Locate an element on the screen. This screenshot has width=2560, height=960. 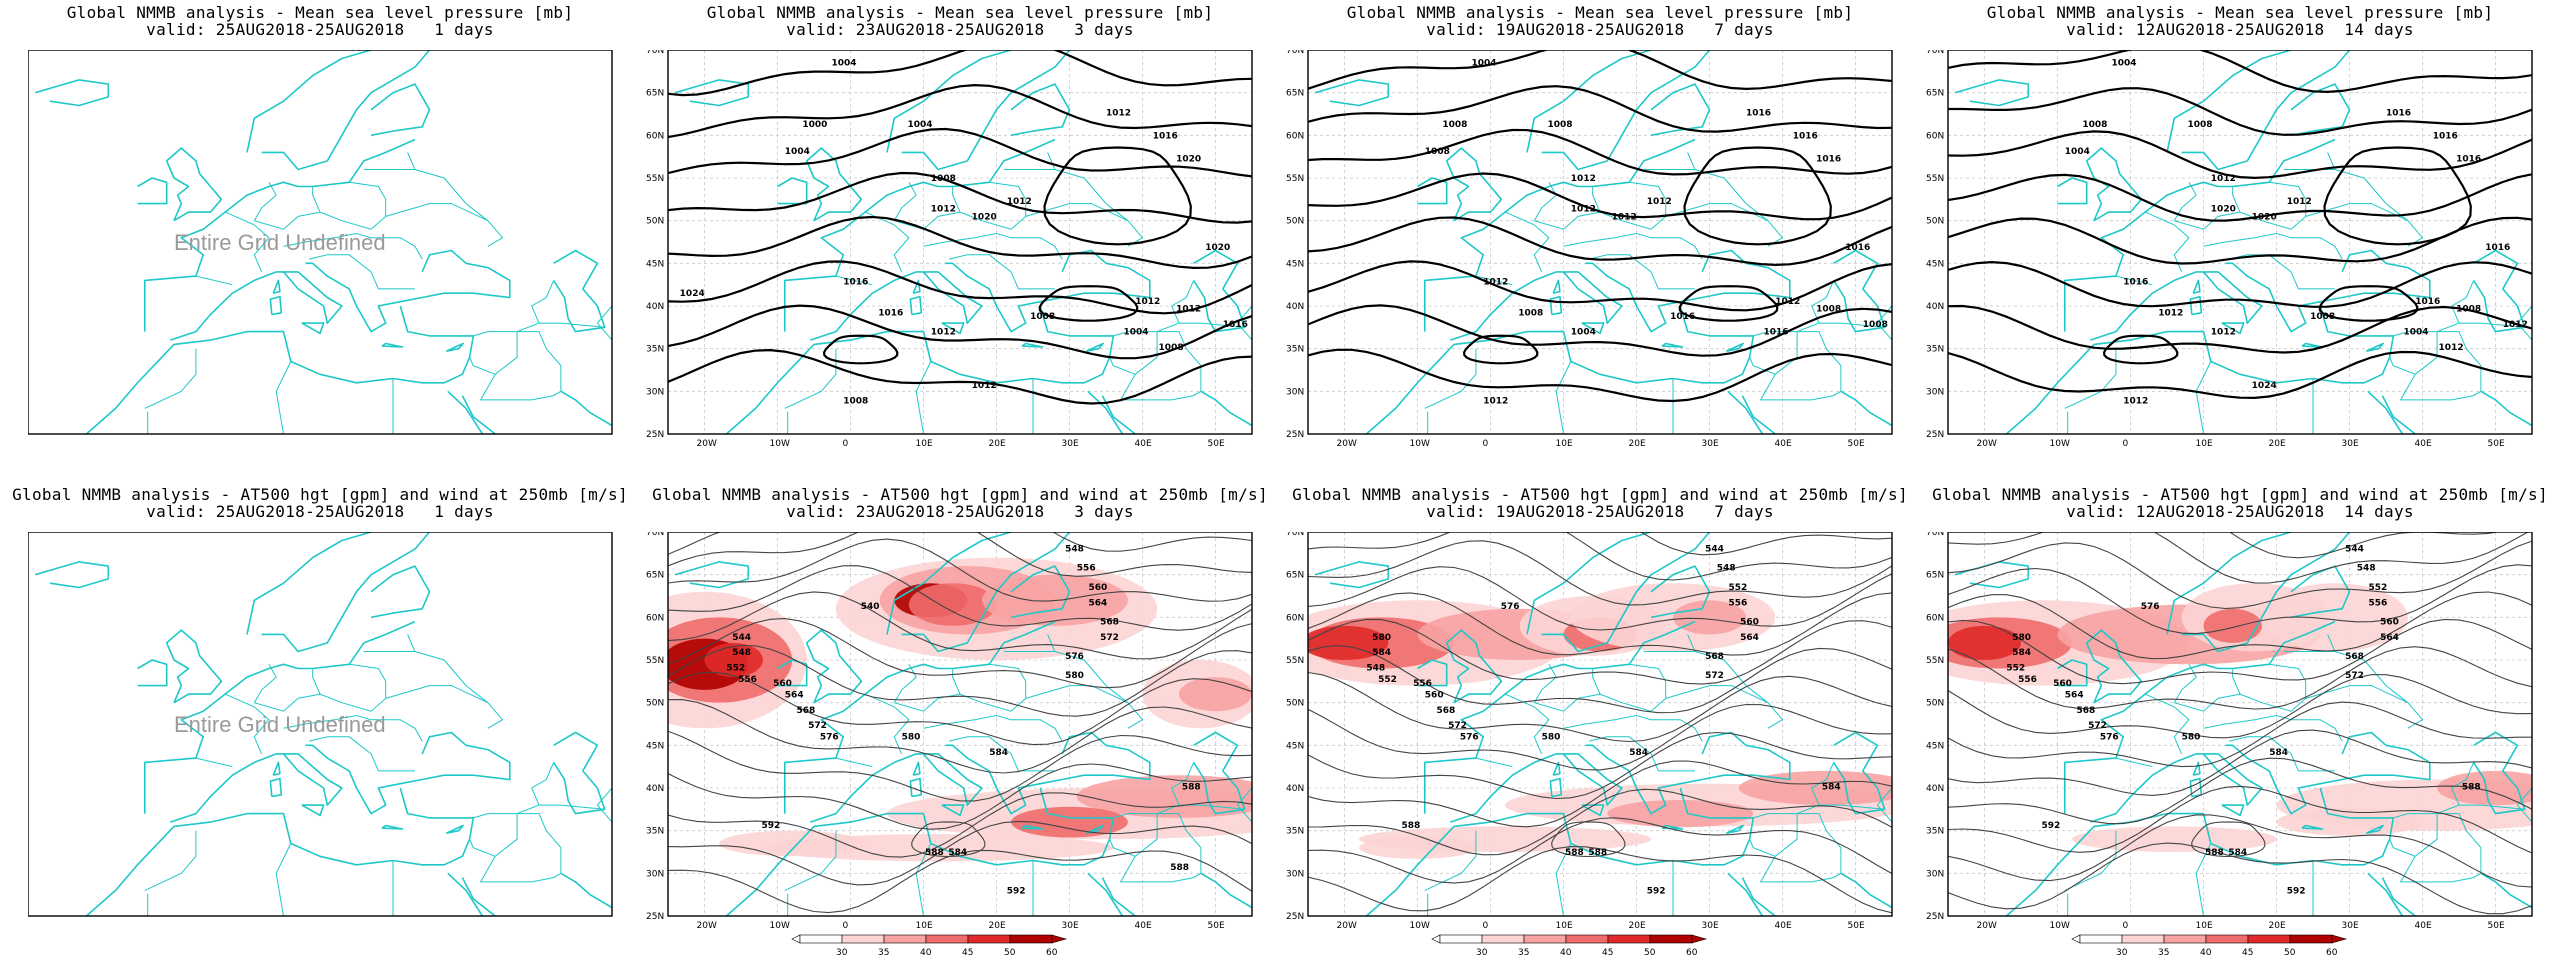
contour-label: 544 is located at coordinates (1714, 550).